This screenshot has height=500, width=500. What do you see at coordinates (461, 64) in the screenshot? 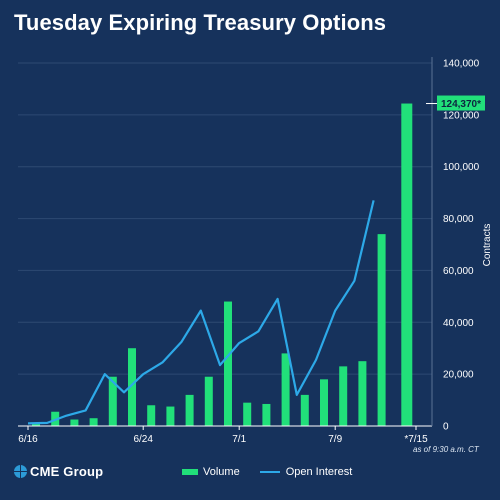
I see `y-tick-label: 140,000` at bounding box center [461, 64].